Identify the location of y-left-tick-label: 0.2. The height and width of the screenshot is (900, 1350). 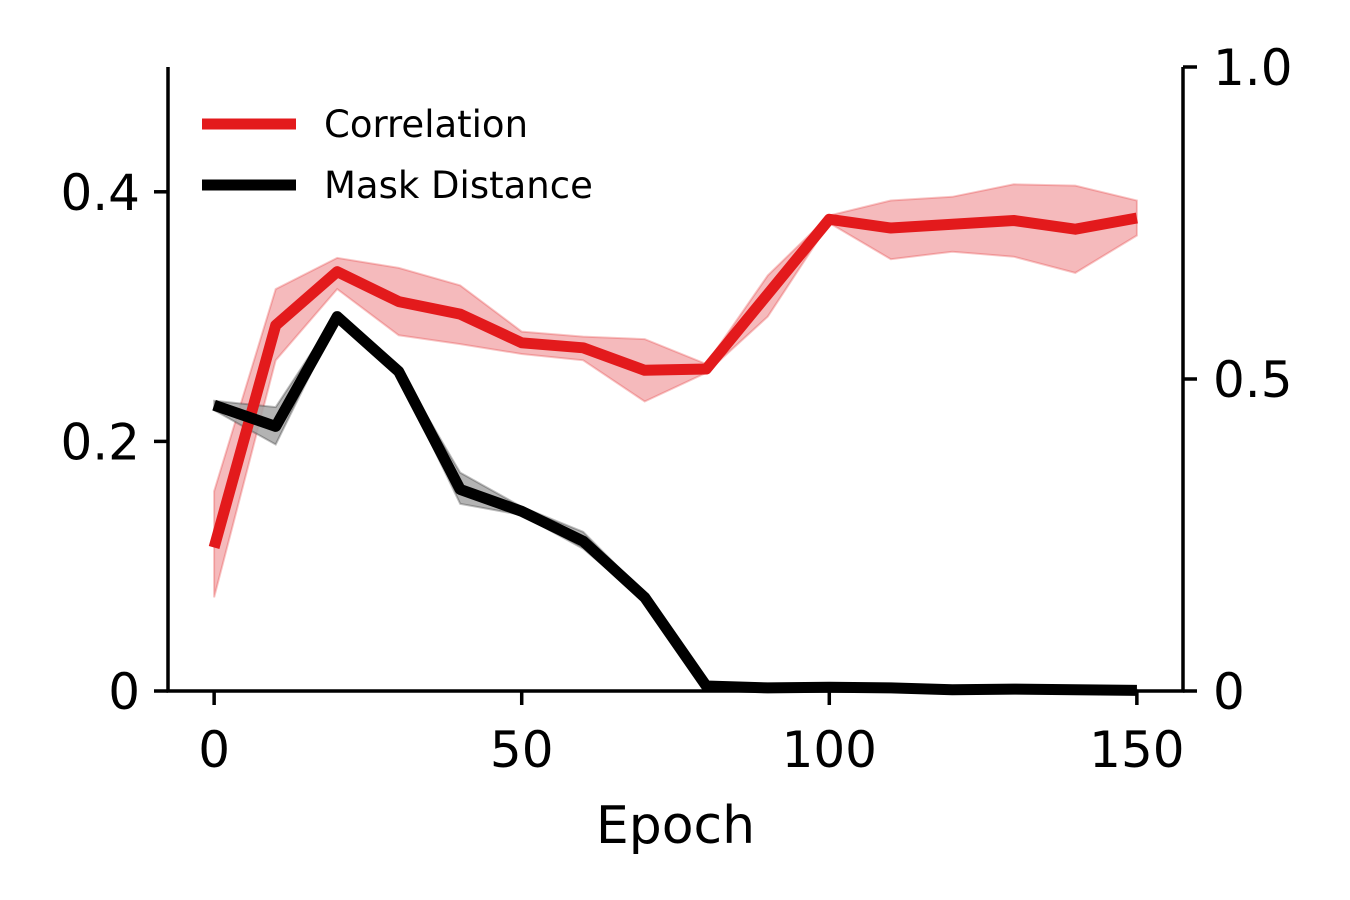
(100, 442).